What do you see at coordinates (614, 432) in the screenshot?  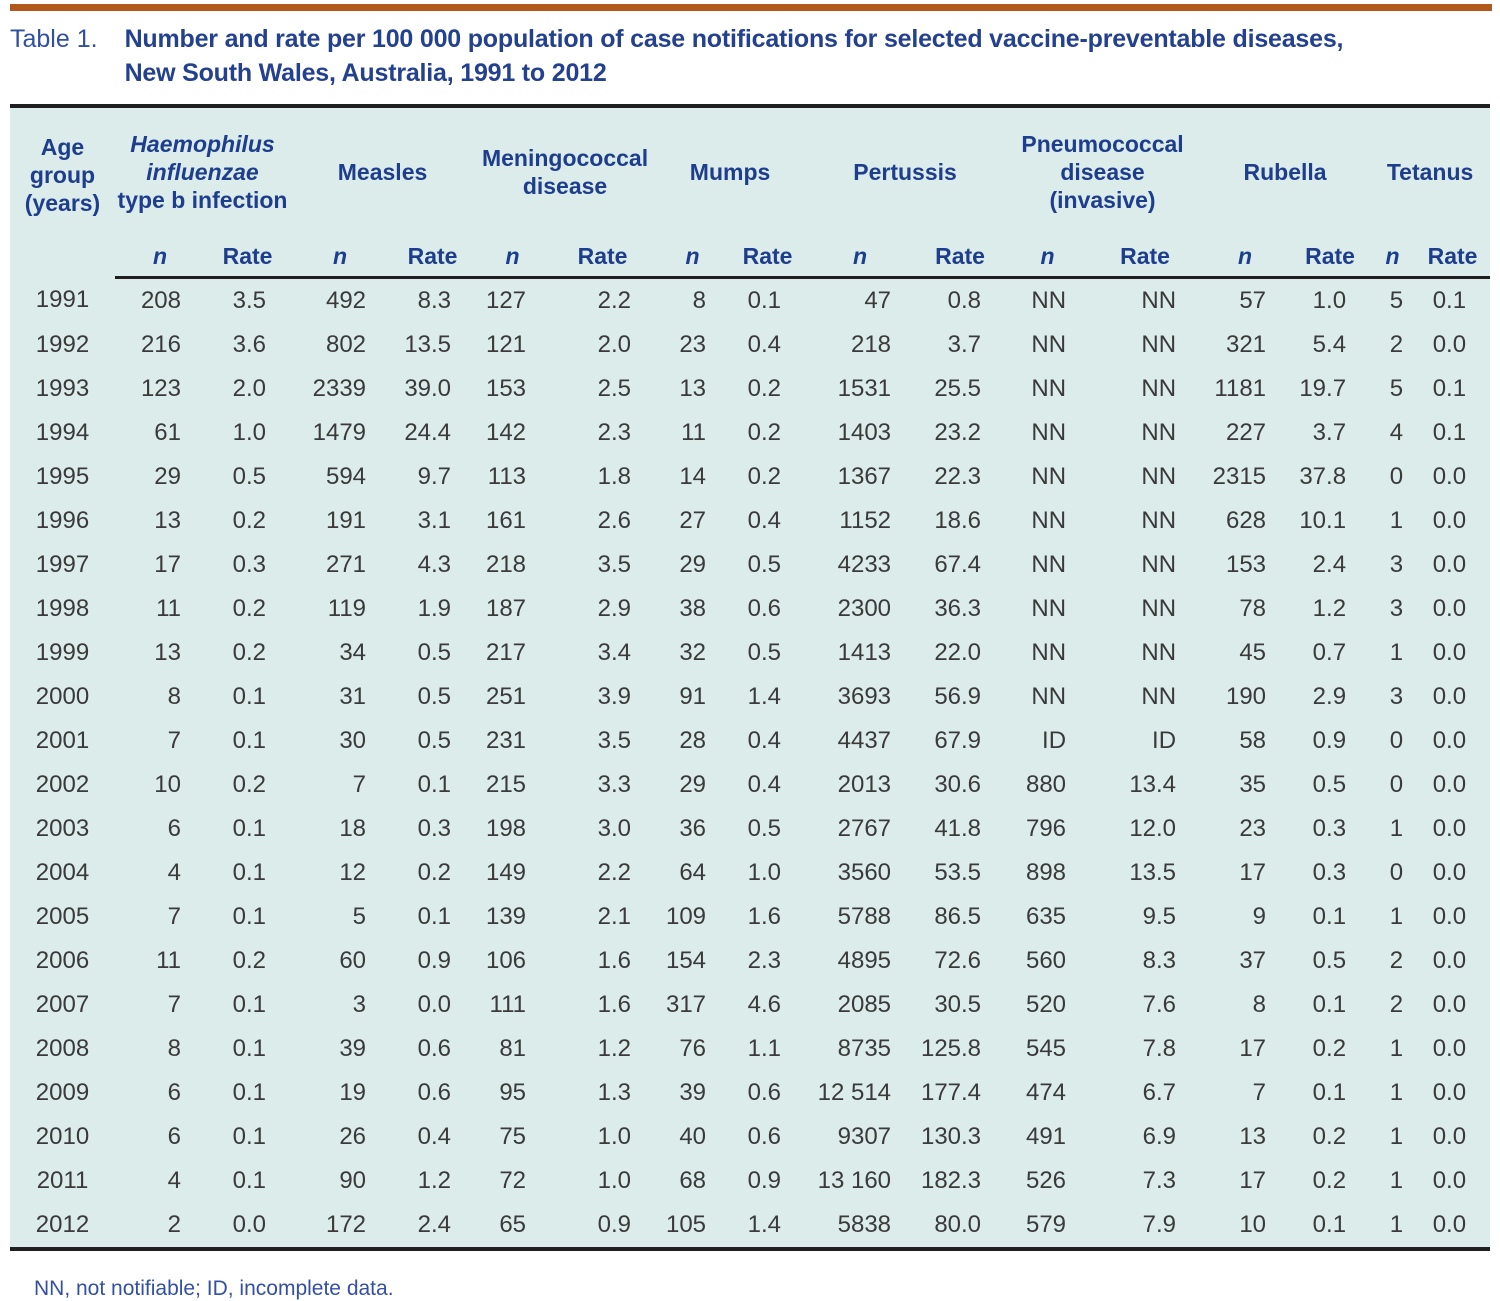 I see `data-cell: 2.3` at bounding box center [614, 432].